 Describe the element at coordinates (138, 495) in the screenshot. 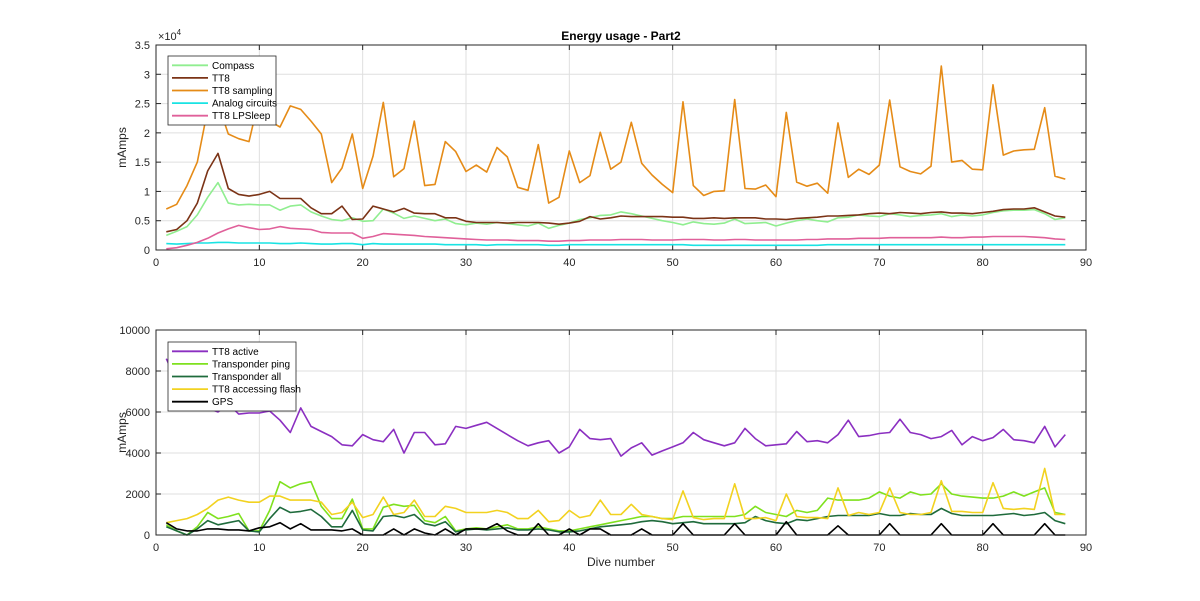

I see `y-tick-label: 2000` at that location.